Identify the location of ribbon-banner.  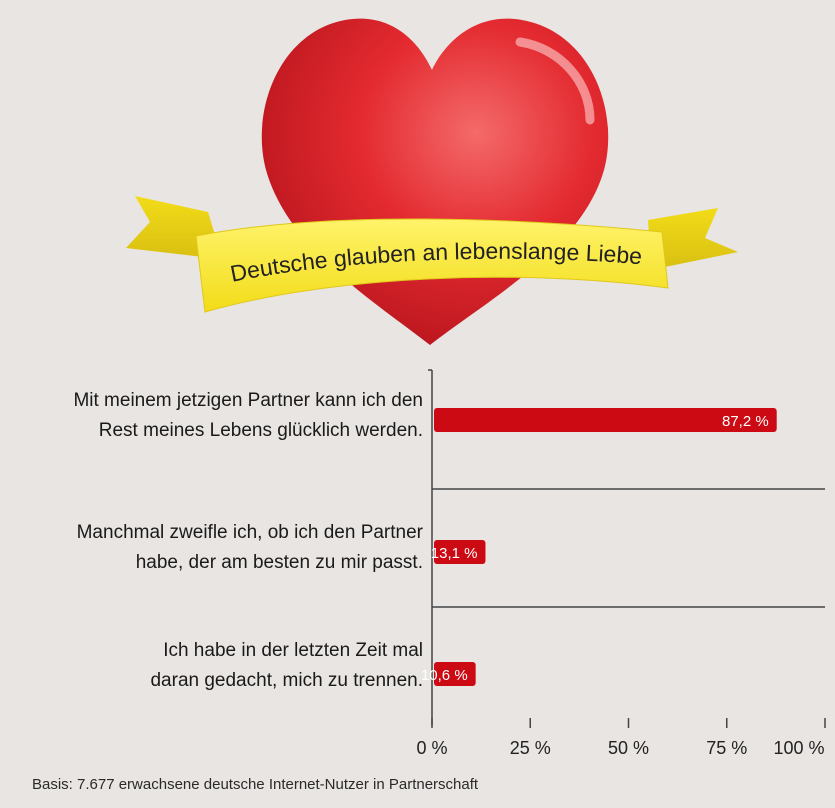
(432, 265).